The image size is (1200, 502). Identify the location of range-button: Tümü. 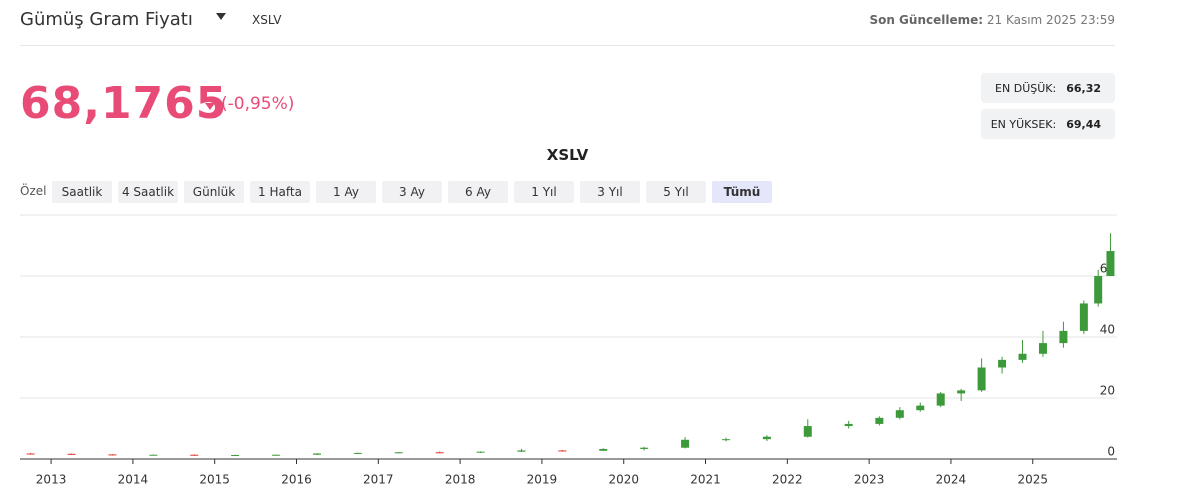
(742, 192).